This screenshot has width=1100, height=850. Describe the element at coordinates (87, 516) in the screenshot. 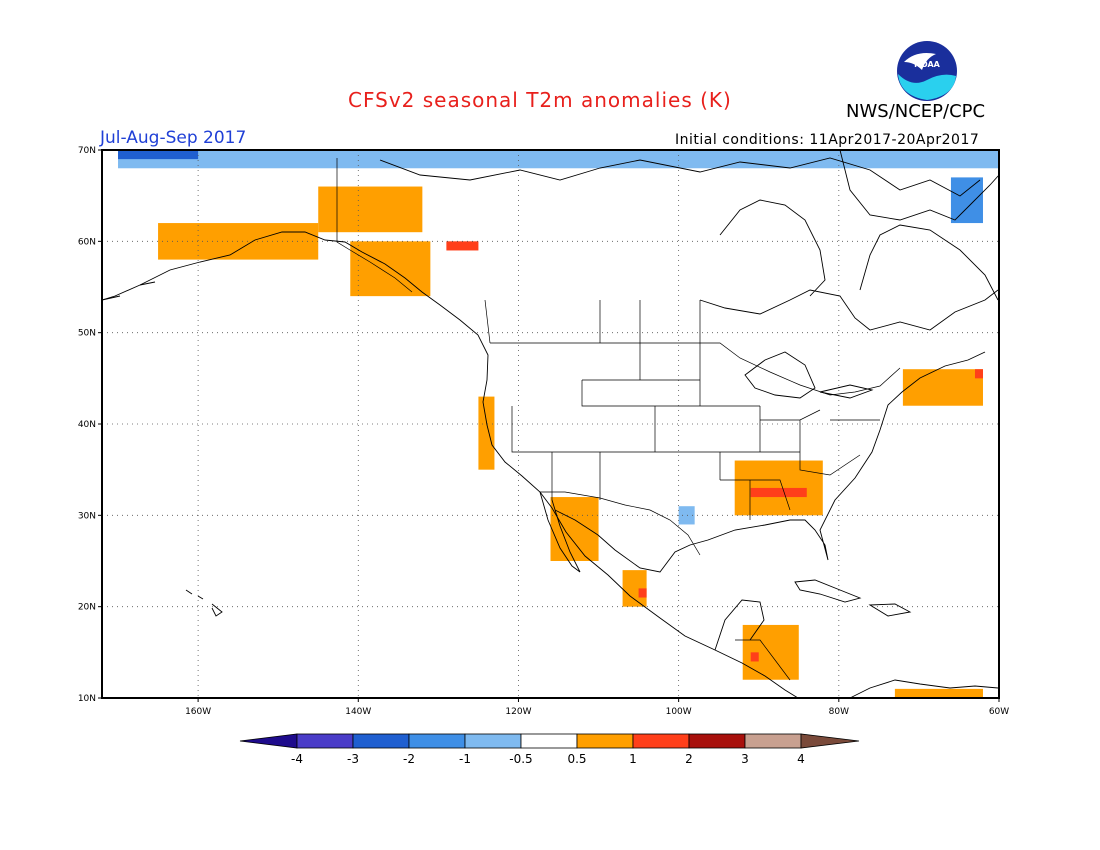

I see `lat-tick-label: 30N` at that location.